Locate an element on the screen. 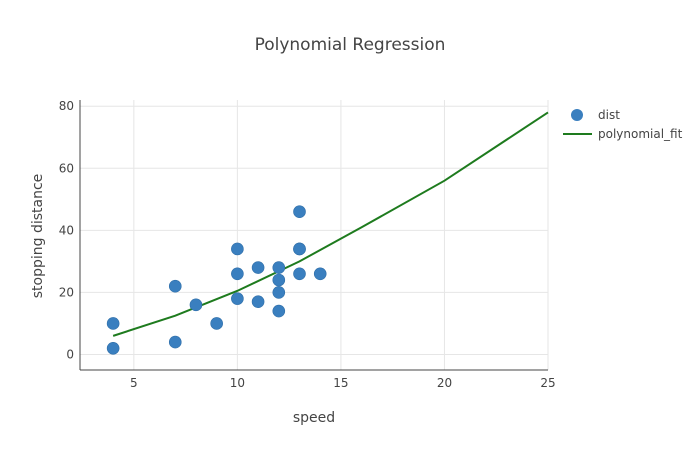 The width and height of the screenshot is (700, 450). legend: dist polynomial_fit is located at coordinates (623, 124).